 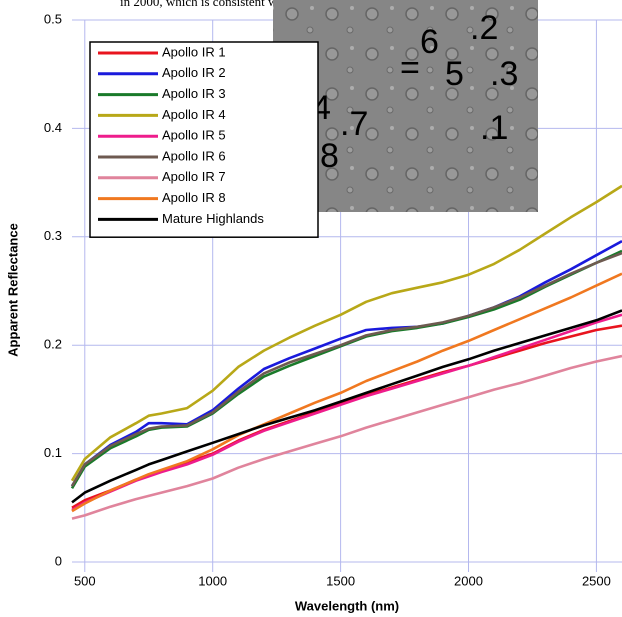 What do you see at coordinates (194, 93) in the screenshot?
I see `legend-label: Apollo IR 3` at bounding box center [194, 93].